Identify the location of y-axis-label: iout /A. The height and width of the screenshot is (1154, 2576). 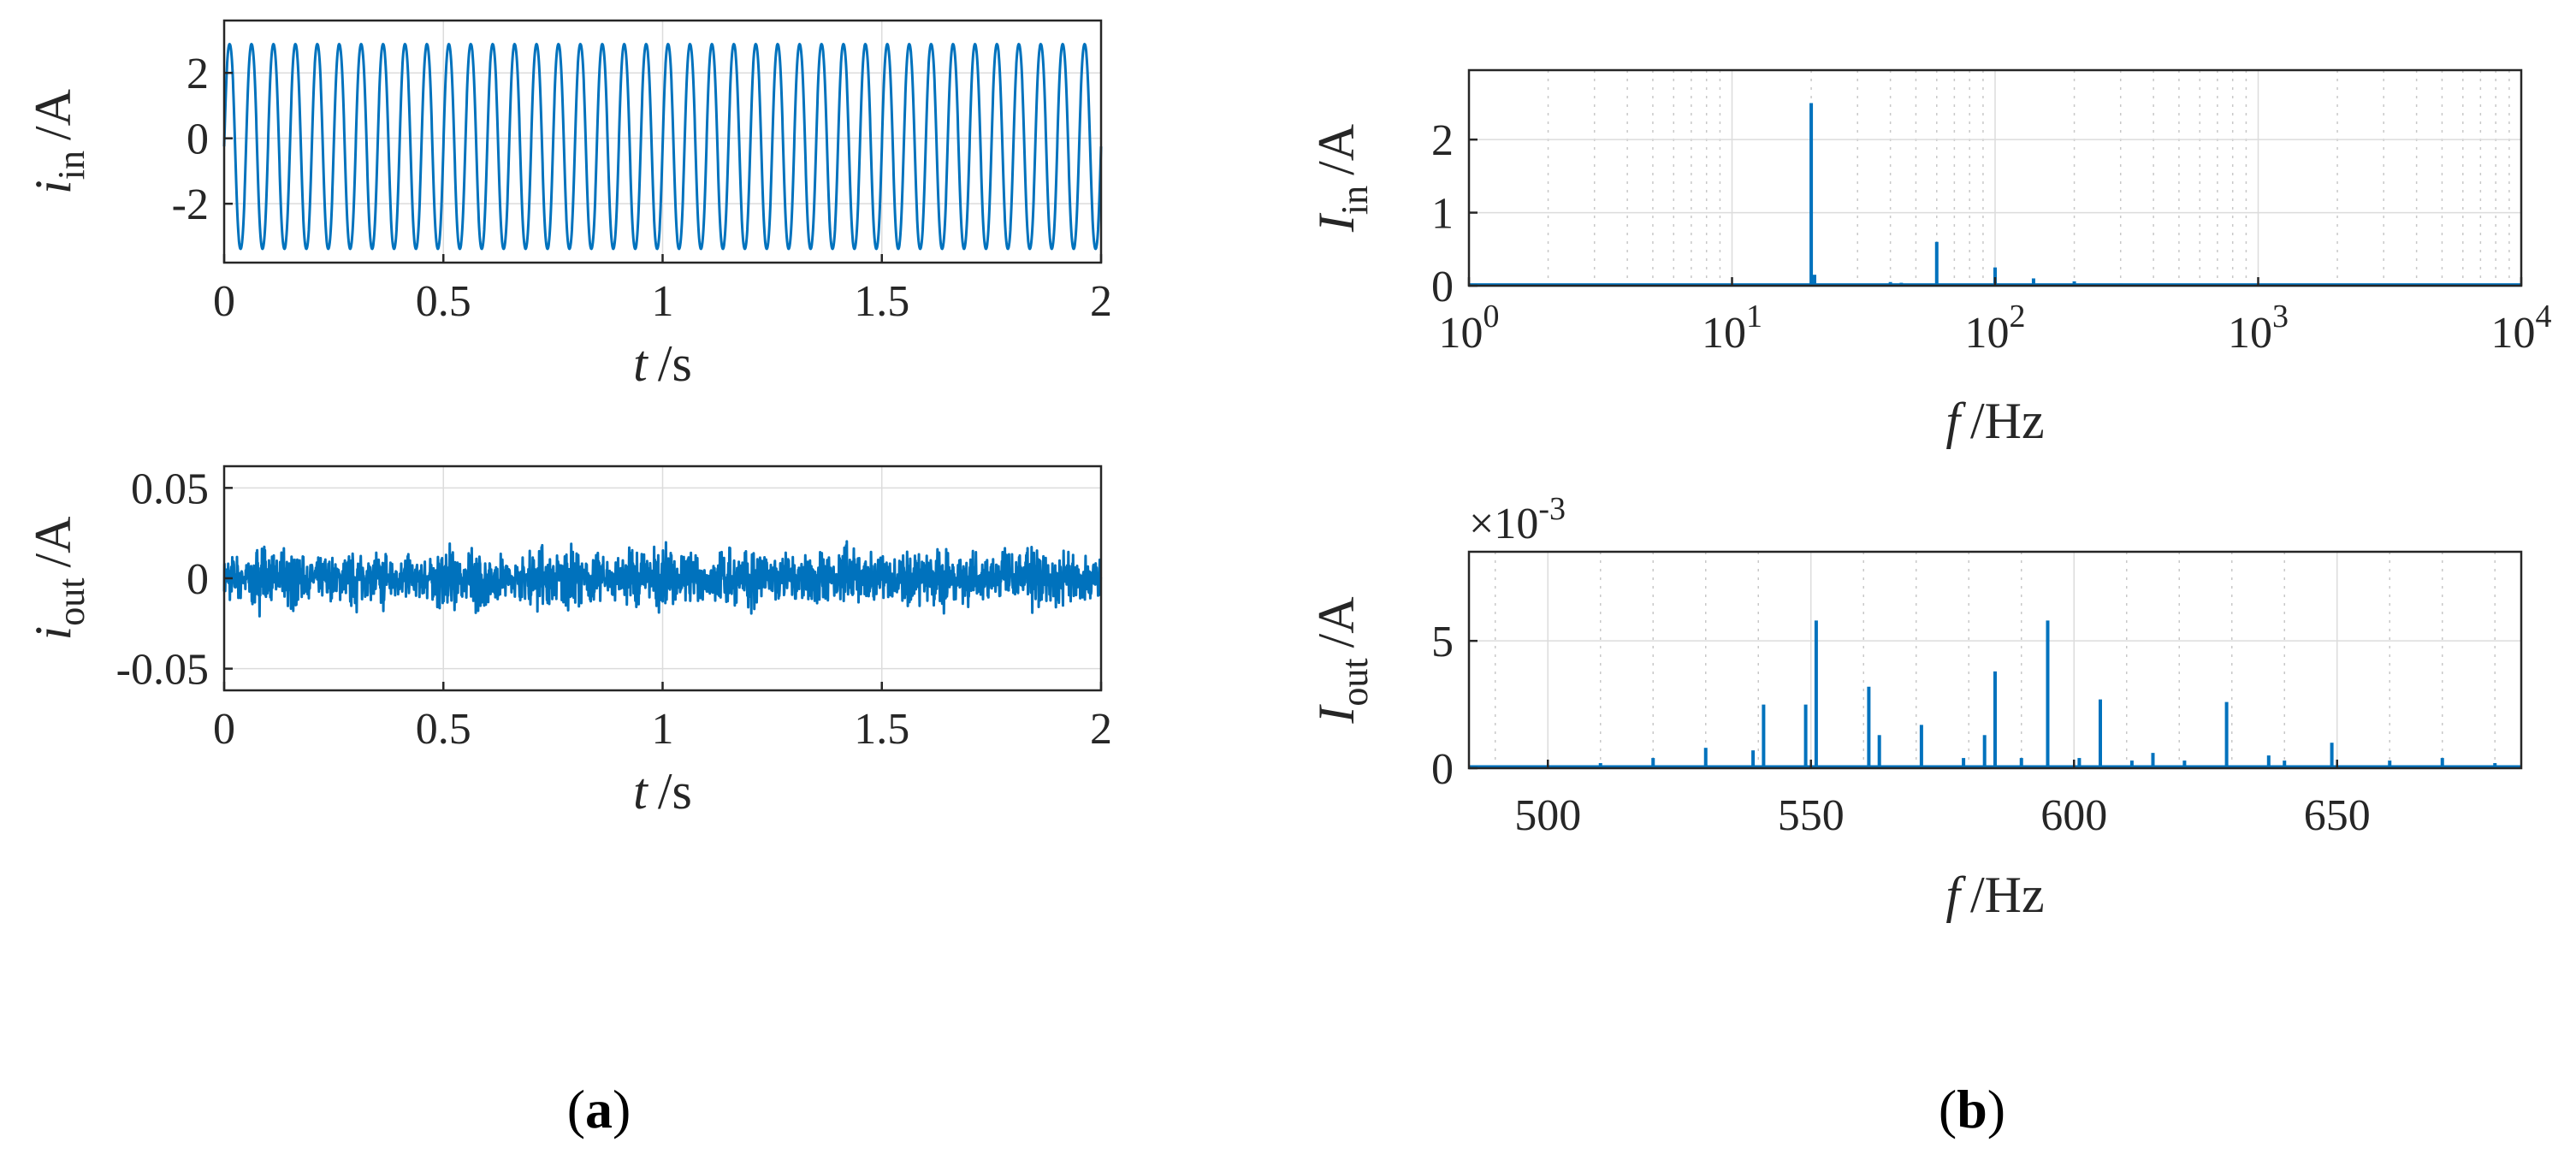
(59, 579).